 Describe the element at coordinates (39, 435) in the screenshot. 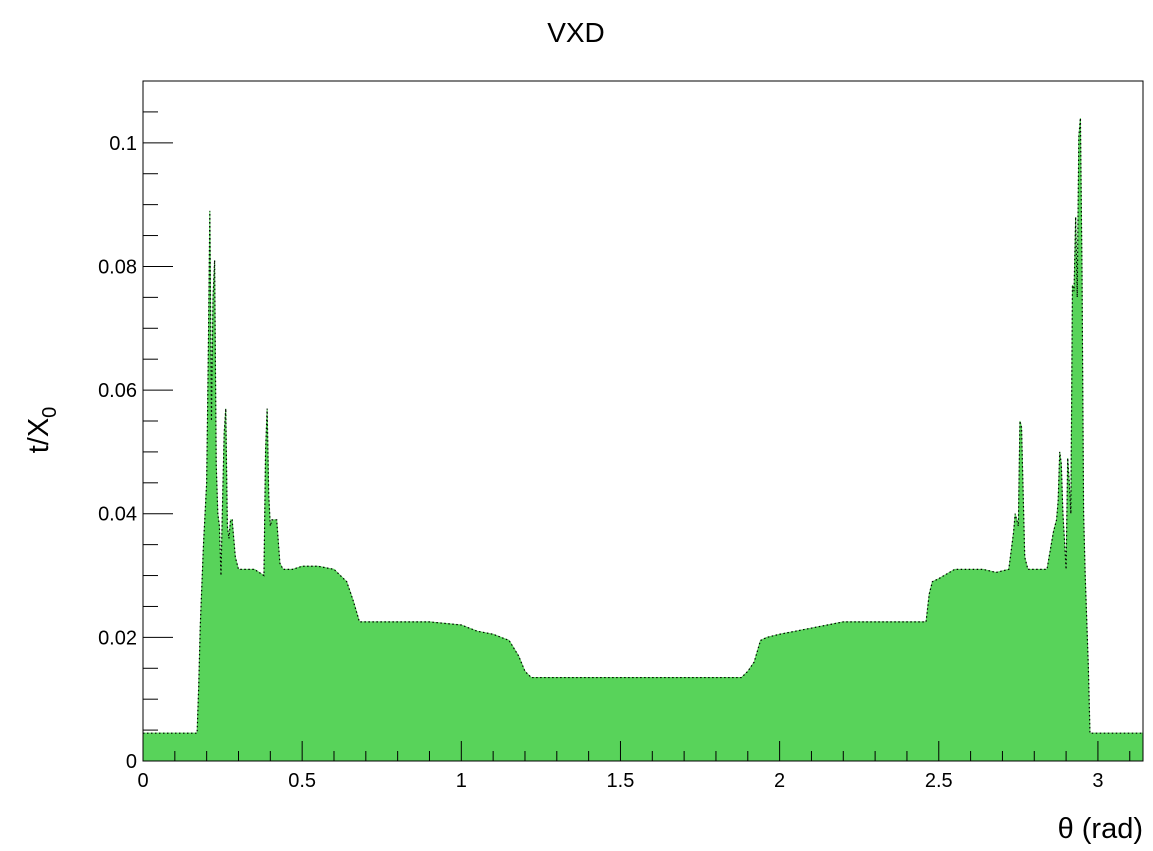

I see `y-axis-title-main: t/X` at that location.